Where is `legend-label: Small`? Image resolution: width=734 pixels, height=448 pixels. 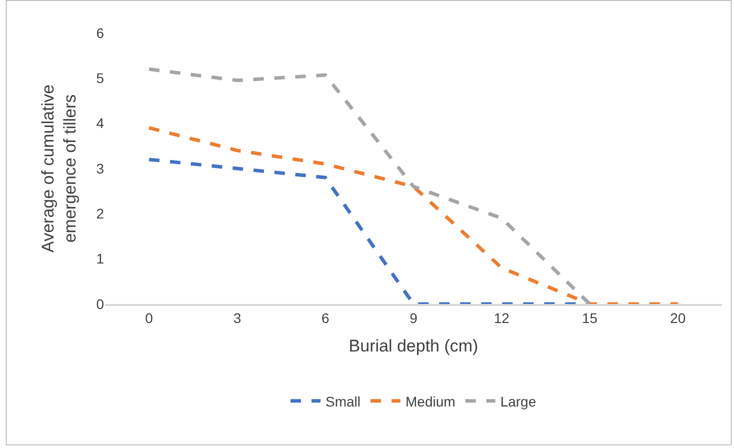 legend-label: Small is located at coordinates (343, 401).